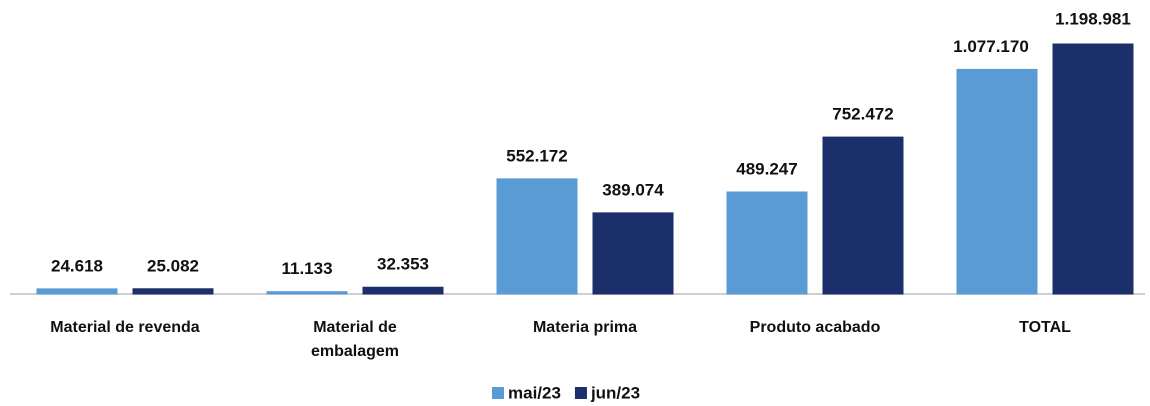 This screenshot has width=1150, height=406. Describe the element at coordinates (125, 327) in the screenshot. I see `x-tick-label: Material de revenda` at that location.